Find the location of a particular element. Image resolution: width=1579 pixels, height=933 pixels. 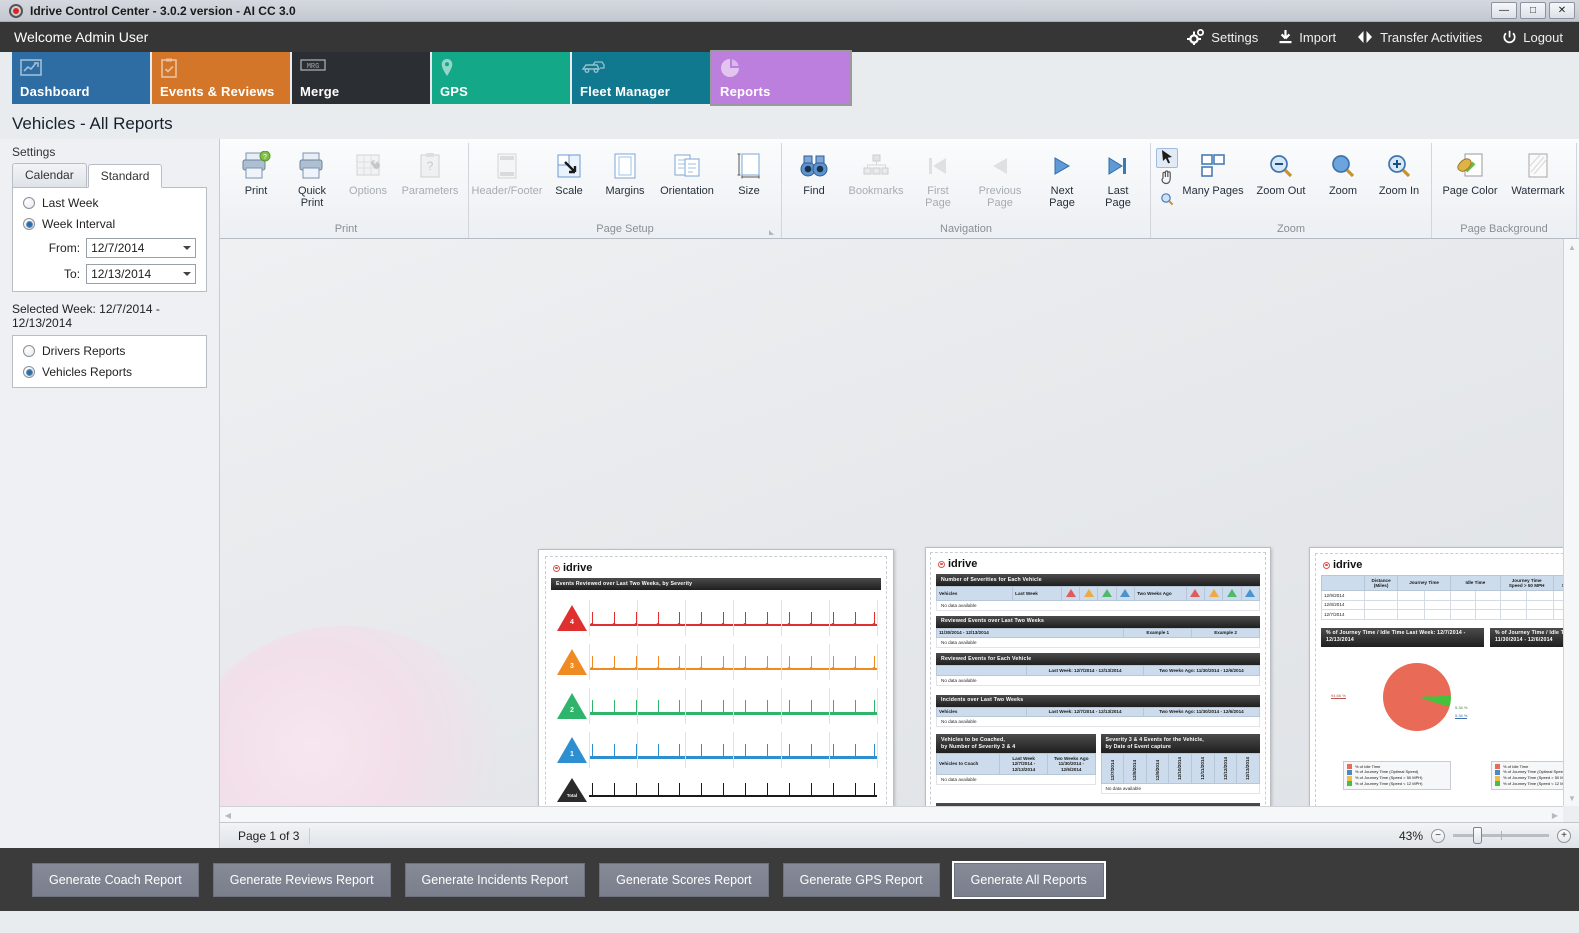

transfer-icon is located at coordinates (1365, 37).